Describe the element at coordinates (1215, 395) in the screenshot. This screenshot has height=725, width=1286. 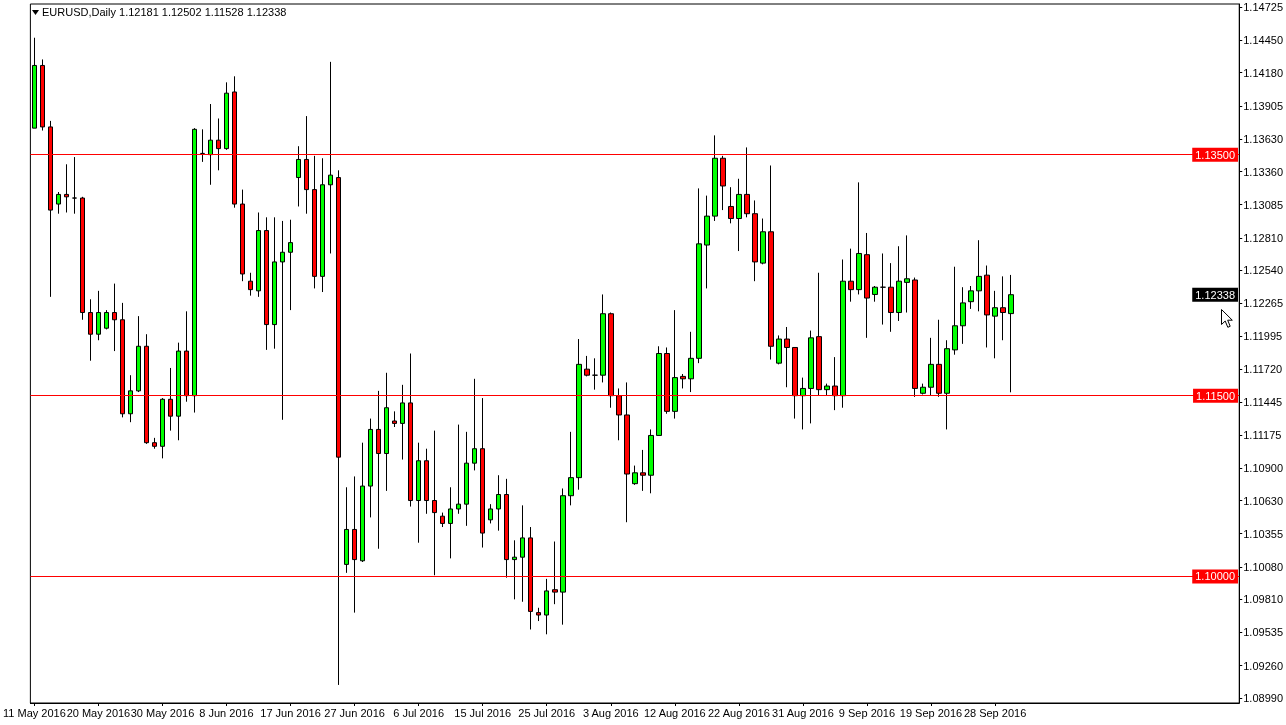
I see `ref-line-label: 1.11500` at that location.